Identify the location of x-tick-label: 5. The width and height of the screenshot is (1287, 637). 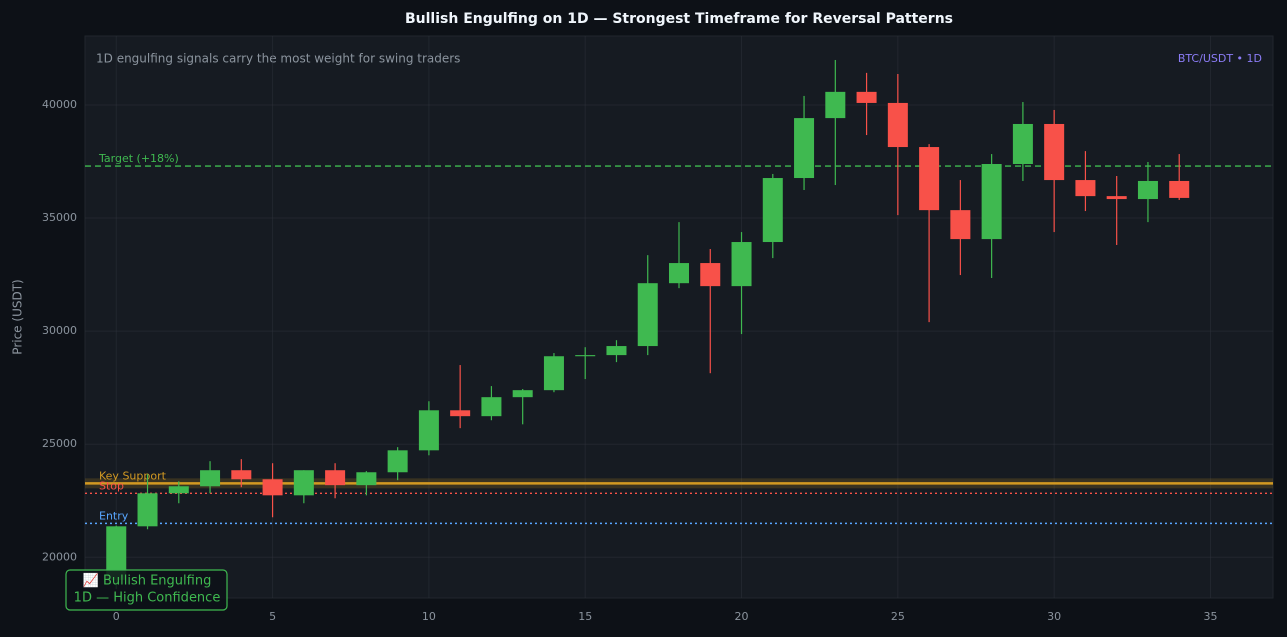
(272, 616).